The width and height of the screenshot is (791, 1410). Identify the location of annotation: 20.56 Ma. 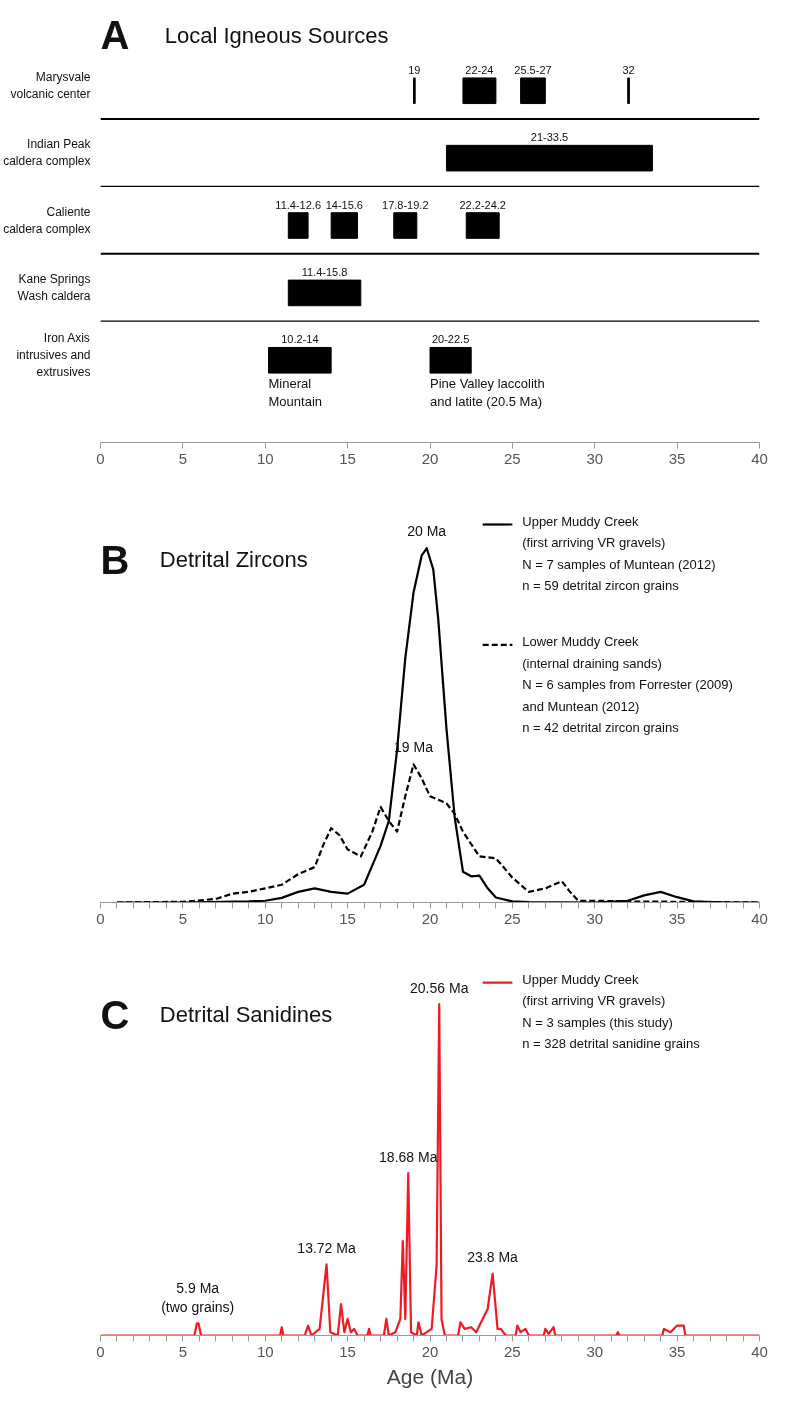
(439, 987).